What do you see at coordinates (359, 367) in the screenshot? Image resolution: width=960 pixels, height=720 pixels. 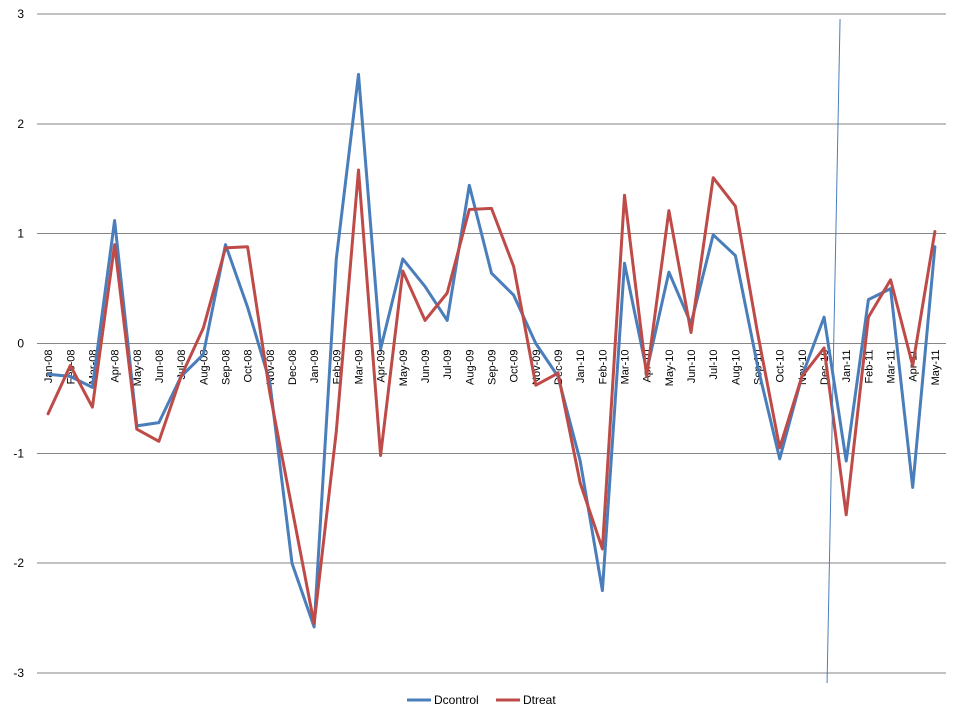 I see `x-tick-label: Mar-09` at bounding box center [359, 367].